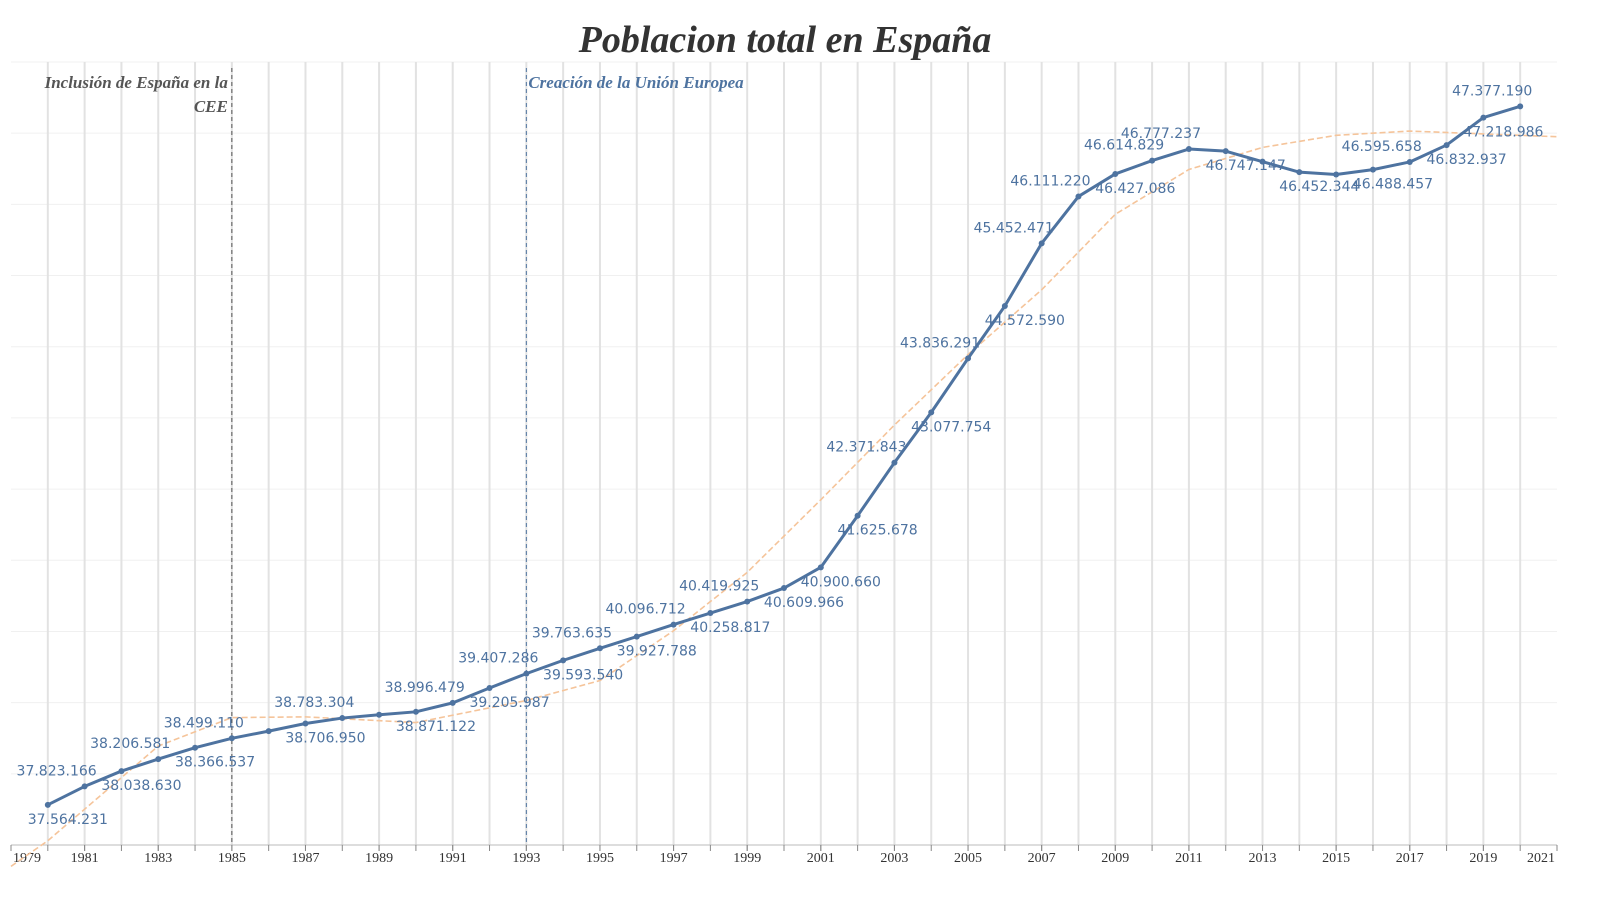 This screenshot has width=1600, height=900. What do you see at coordinates (211, 106) in the screenshot?
I see `annotation-text: CEE` at bounding box center [211, 106].